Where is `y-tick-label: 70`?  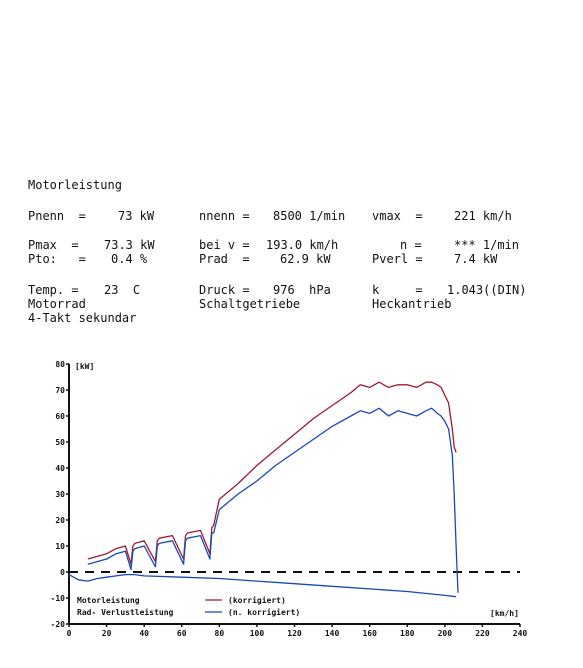
y-tick-label: 70 is located at coordinates (60, 390).